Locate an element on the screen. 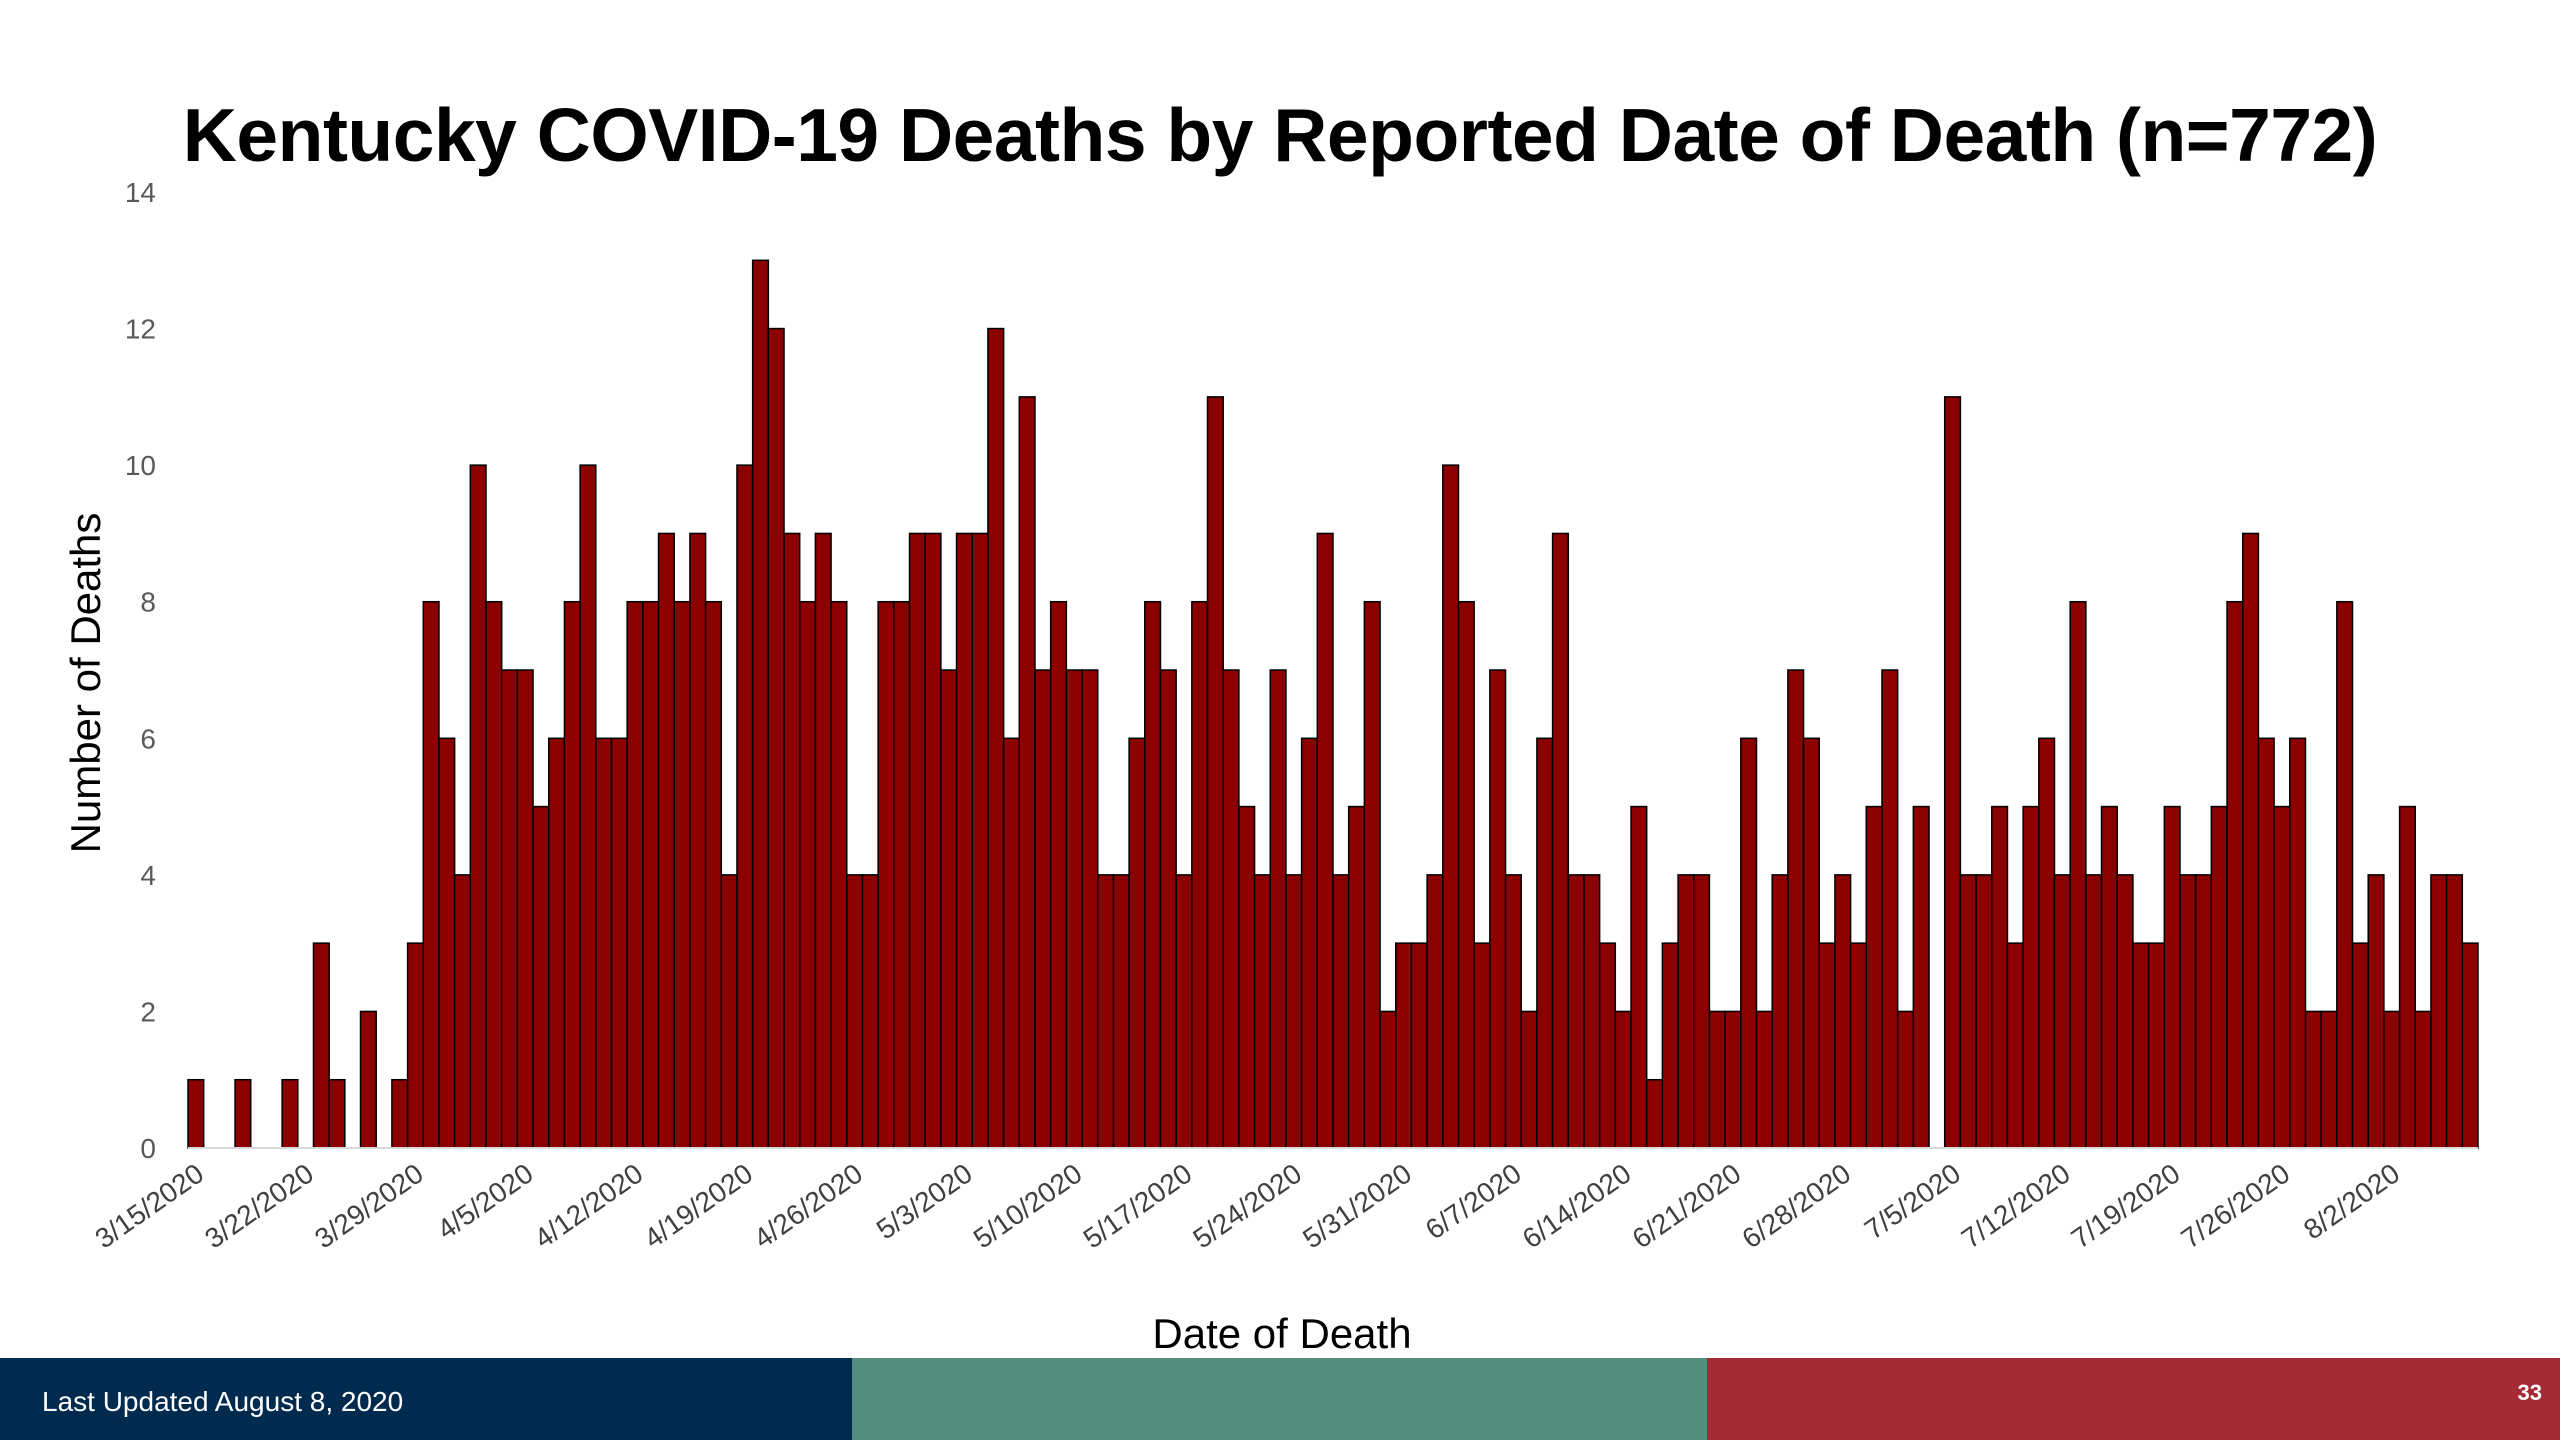 This screenshot has width=2560, height=1440. y-tick-label: 0 is located at coordinates (148, 1148).